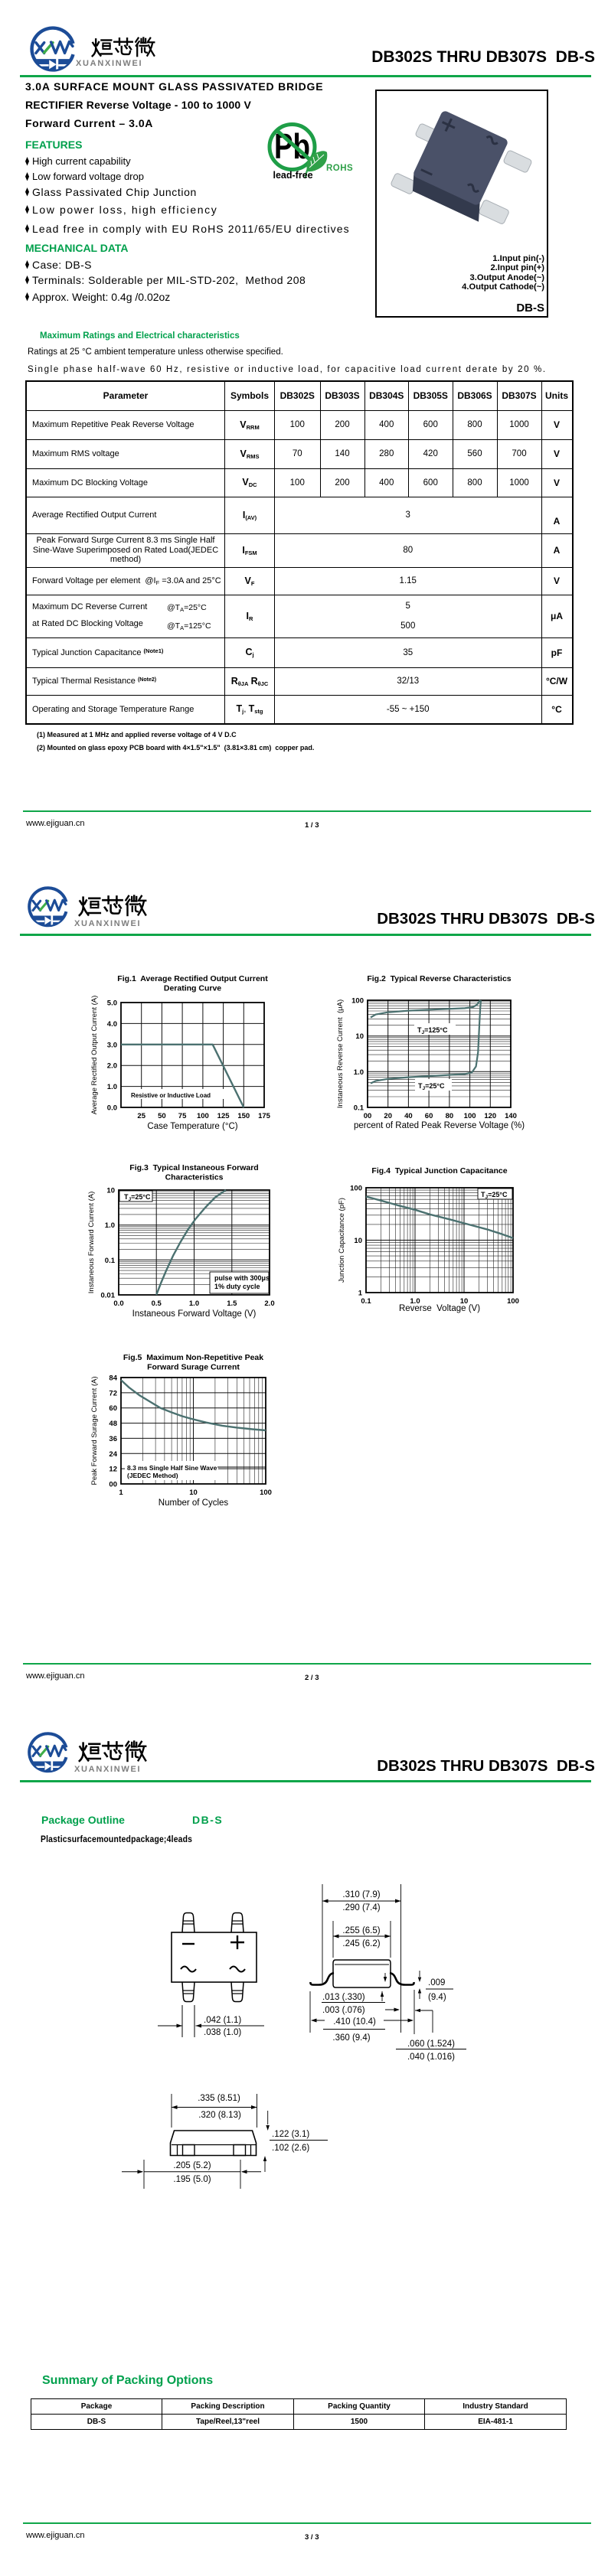  What do you see at coordinates (237, 1286) in the screenshot?
I see `svg-text: 1% duty cycle` at bounding box center [237, 1286].